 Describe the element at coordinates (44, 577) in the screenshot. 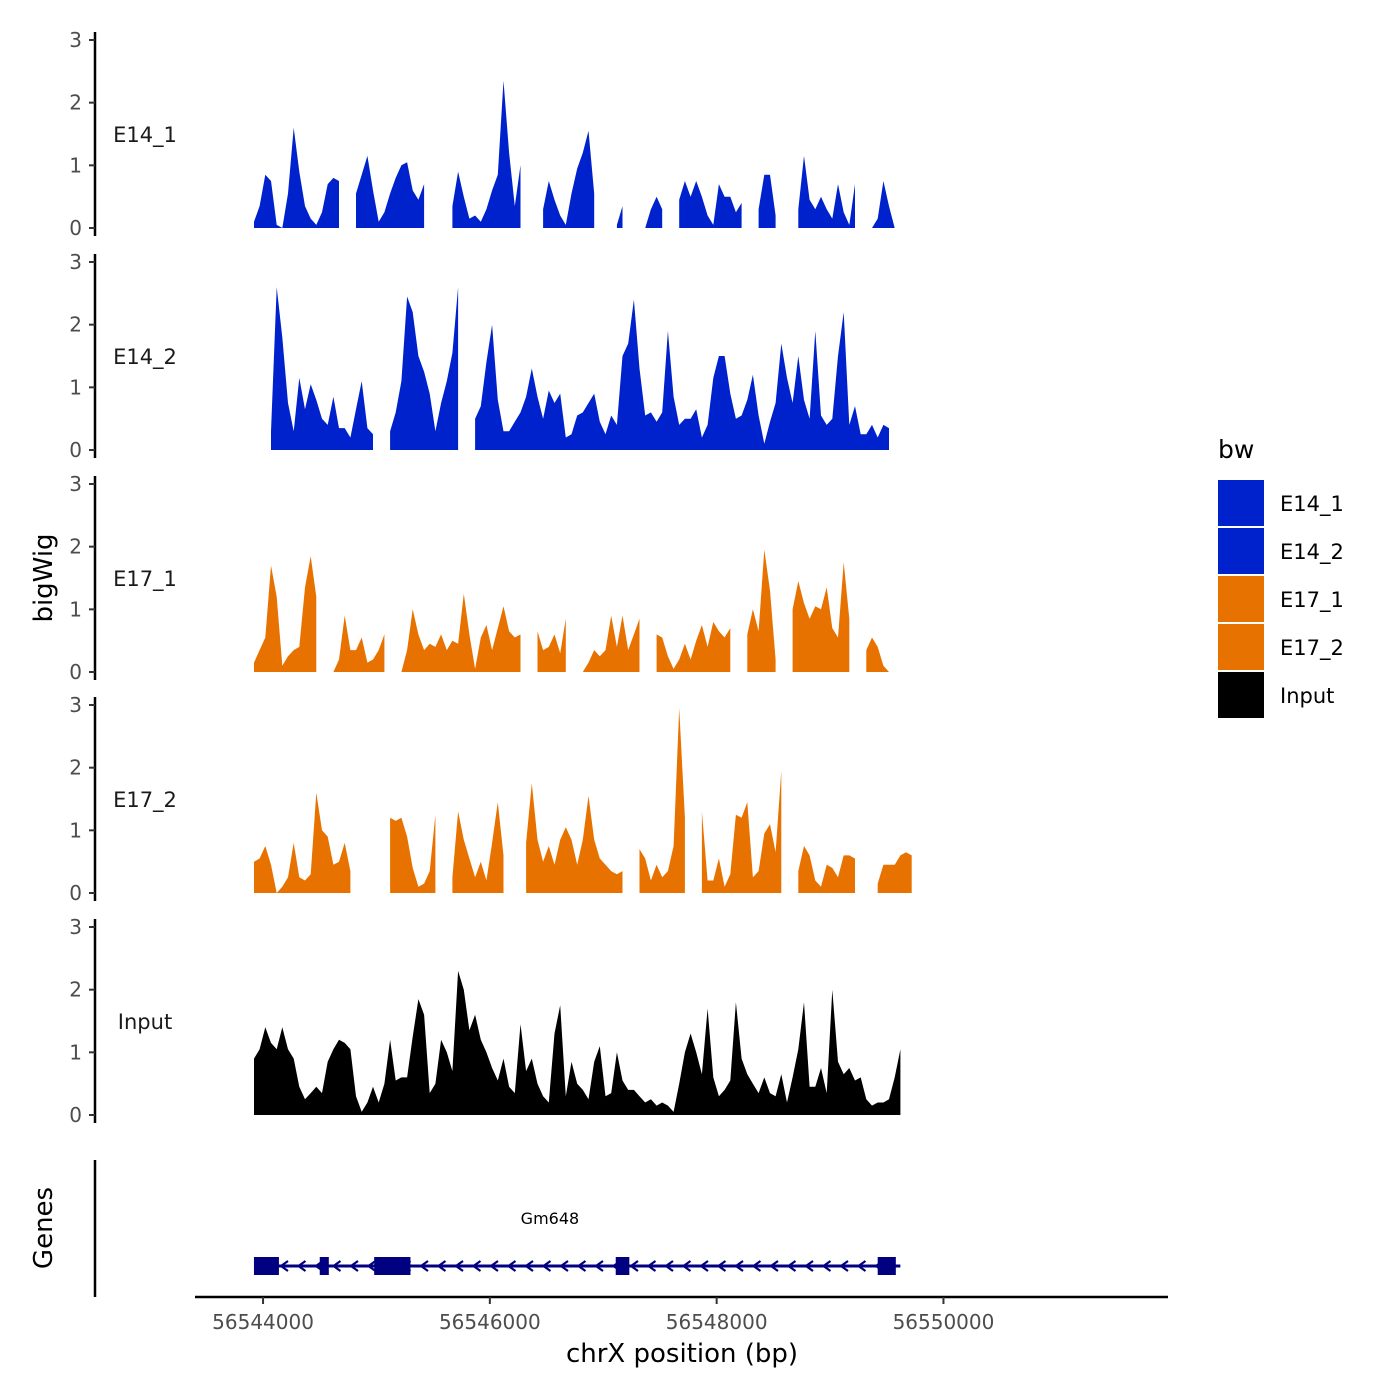

I see `y-axis-title: bigWig` at that location.